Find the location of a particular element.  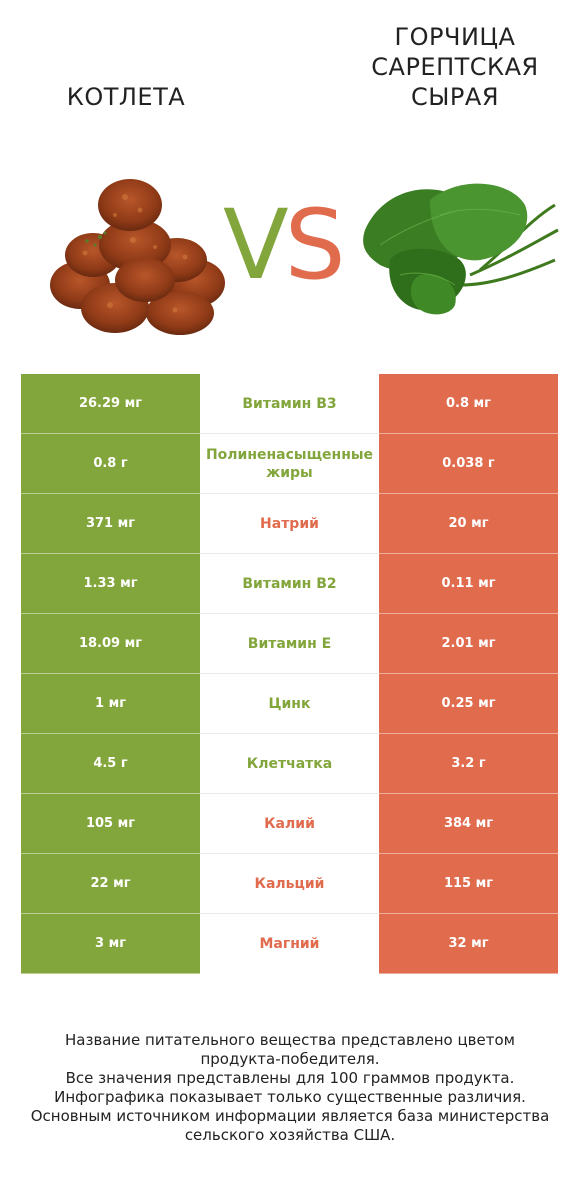

meatball-patties-image is located at coordinates (137, 257).